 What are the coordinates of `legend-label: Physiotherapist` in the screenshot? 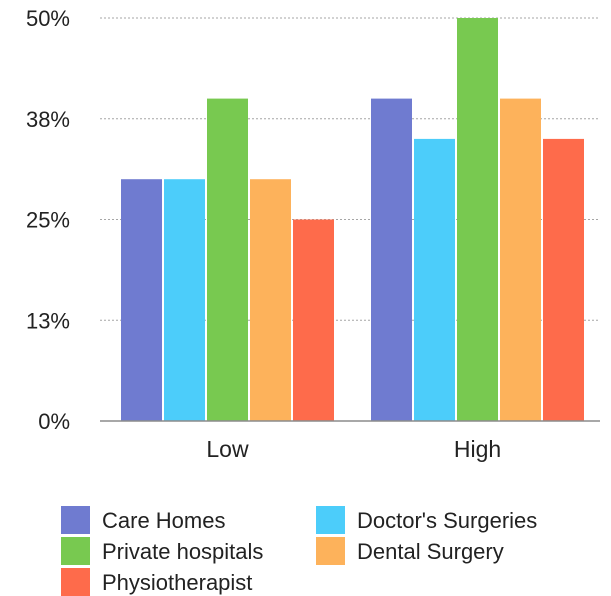 It's located at (177, 582).